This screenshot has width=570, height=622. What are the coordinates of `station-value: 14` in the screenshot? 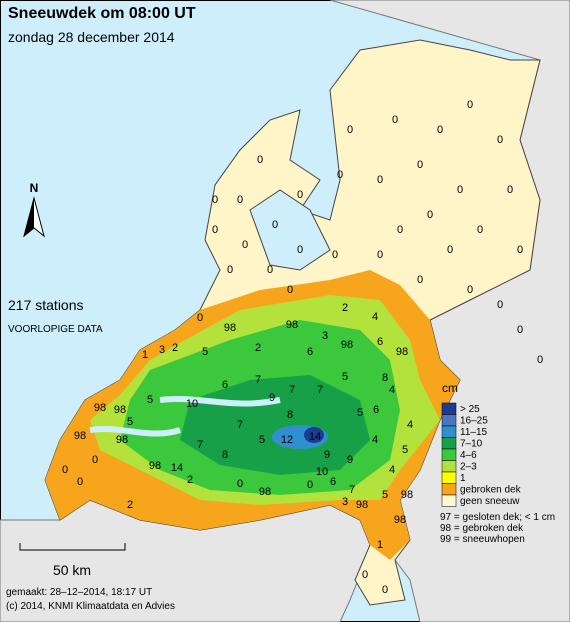 It's located at (177, 468).